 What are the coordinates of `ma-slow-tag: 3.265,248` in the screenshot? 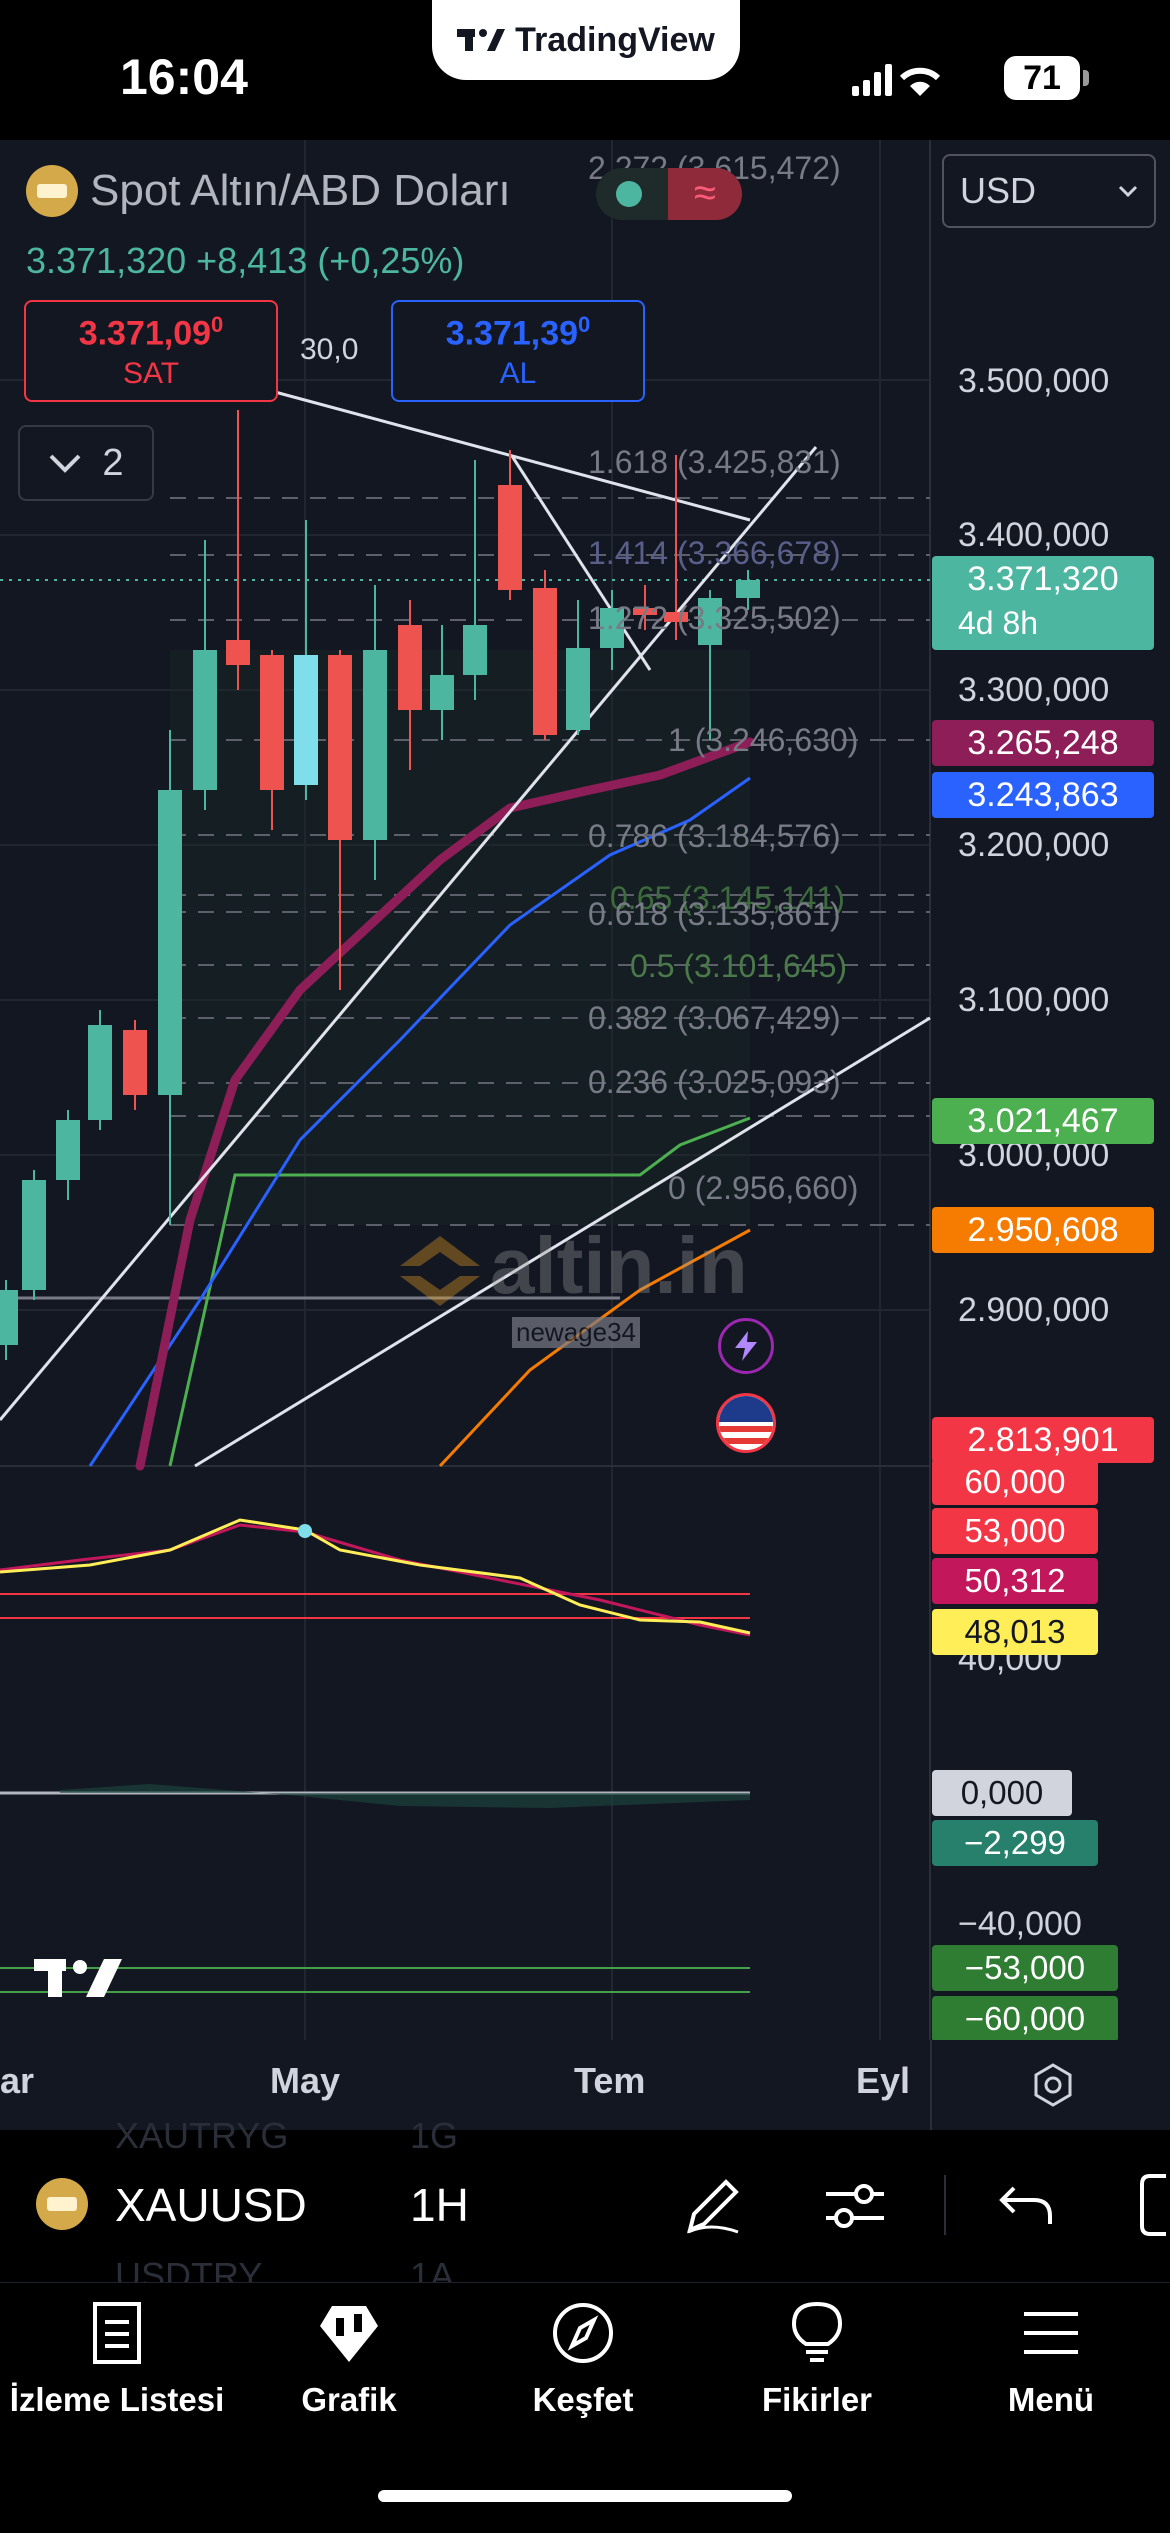 It's located at (1043, 743).